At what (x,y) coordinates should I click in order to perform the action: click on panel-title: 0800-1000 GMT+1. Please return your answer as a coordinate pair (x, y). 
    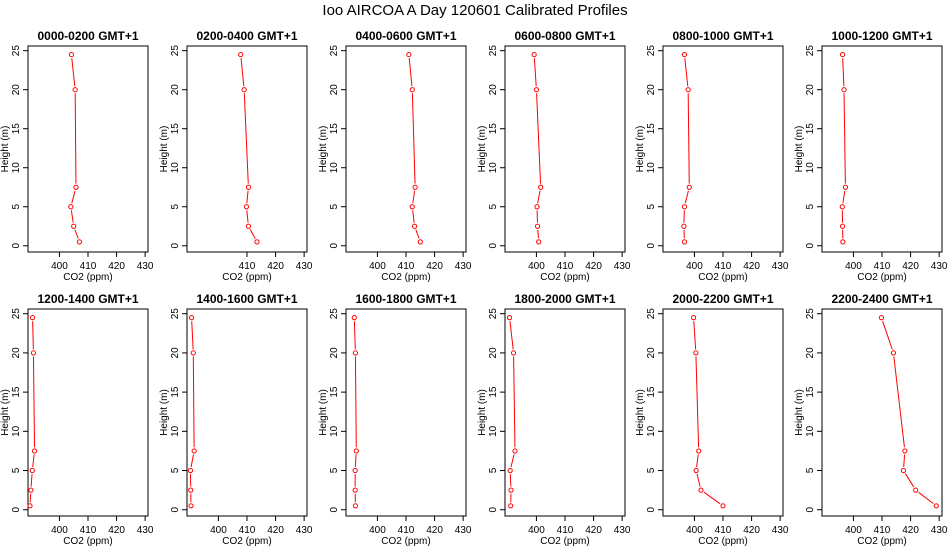
    Looking at the image, I should click on (722, 36).